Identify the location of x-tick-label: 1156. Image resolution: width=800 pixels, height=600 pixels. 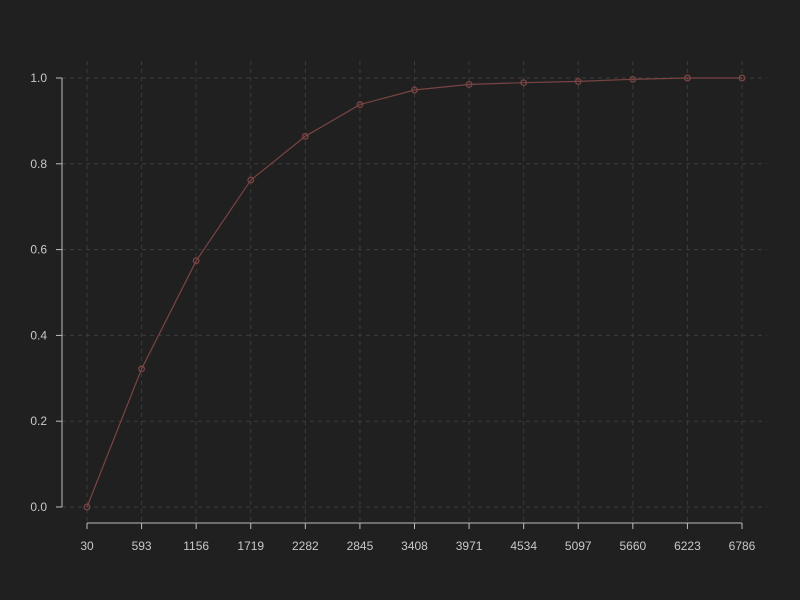
(196, 546).